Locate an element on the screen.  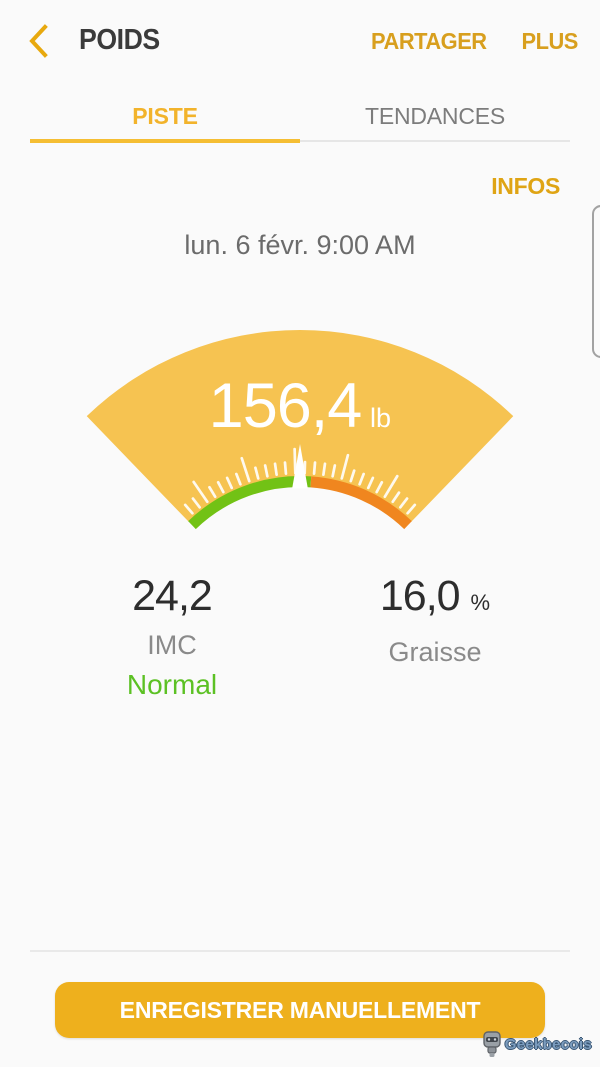
more-button: PLUS is located at coordinates (549, 41).